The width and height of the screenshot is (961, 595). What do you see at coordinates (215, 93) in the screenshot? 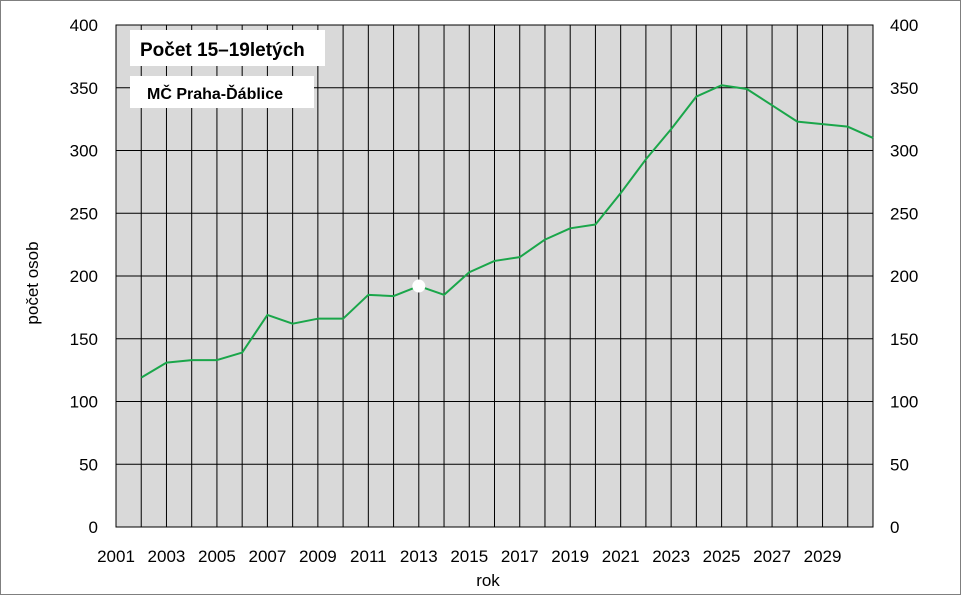
I see `chart-subtitle: MČ Praha-Ďáblice` at bounding box center [215, 93].